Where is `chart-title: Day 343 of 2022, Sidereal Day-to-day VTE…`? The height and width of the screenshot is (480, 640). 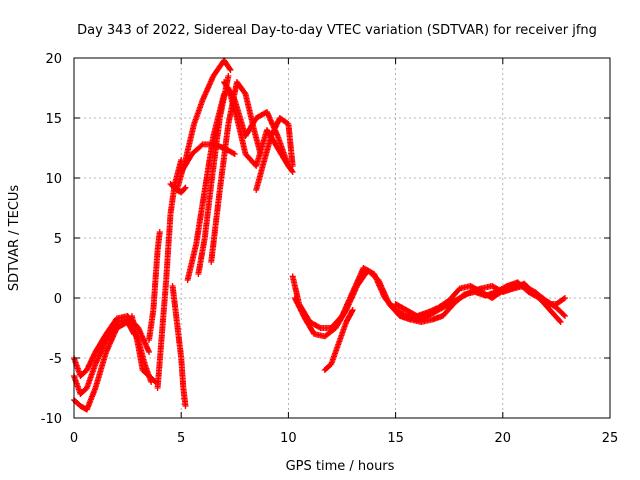 chart-title: Day 343 of 2022, Sidereal Day-to-day VTE… is located at coordinates (337, 30).